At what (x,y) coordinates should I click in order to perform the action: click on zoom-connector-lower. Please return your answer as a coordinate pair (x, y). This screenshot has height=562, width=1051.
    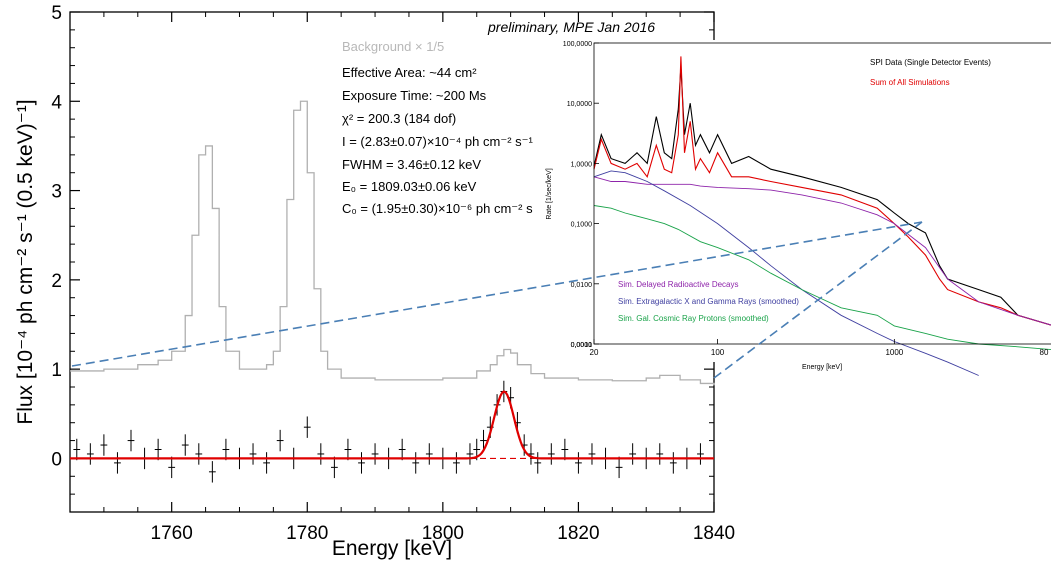
    Looking at the image, I should click on (818, 300).